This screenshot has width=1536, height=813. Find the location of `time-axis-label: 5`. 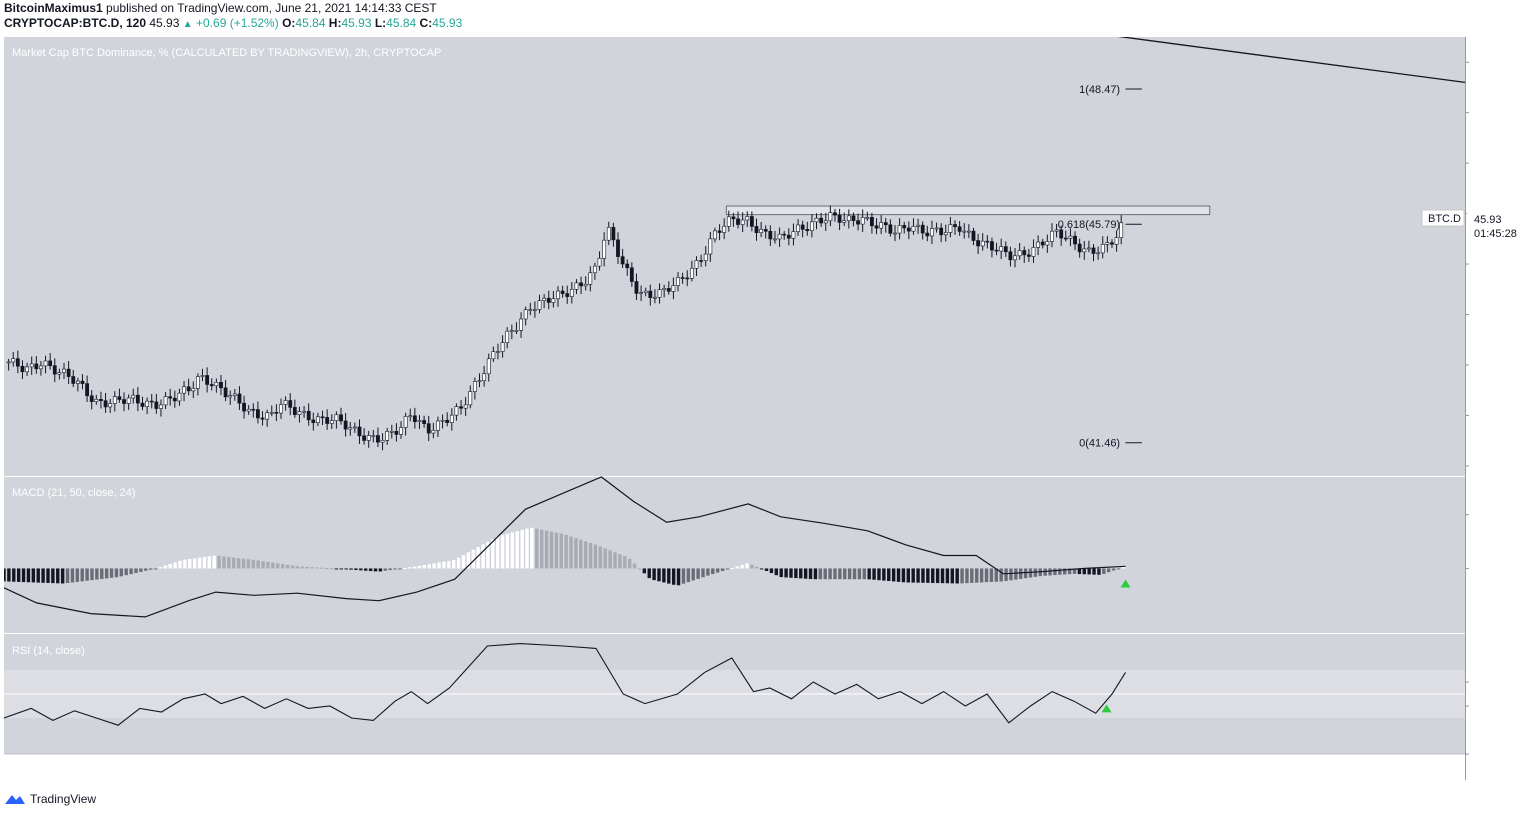

time-axis-label: 5 is located at coordinates (227, 769).